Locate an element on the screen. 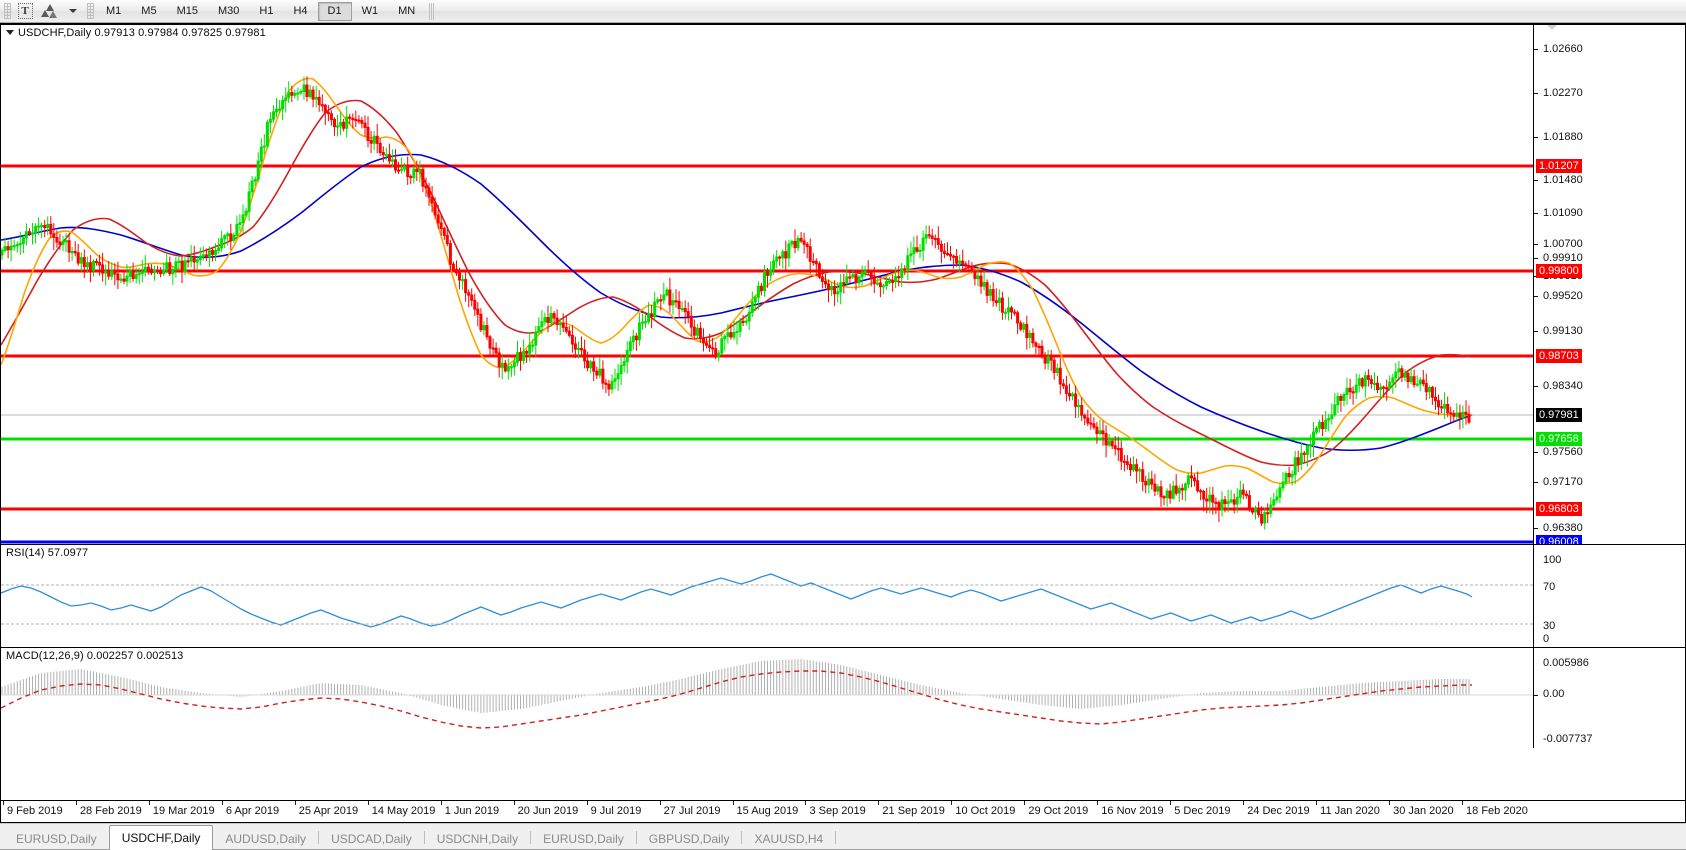 The image size is (1686, 850). current-price-tag: 0.97981 is located at coordinates (1559, 415).